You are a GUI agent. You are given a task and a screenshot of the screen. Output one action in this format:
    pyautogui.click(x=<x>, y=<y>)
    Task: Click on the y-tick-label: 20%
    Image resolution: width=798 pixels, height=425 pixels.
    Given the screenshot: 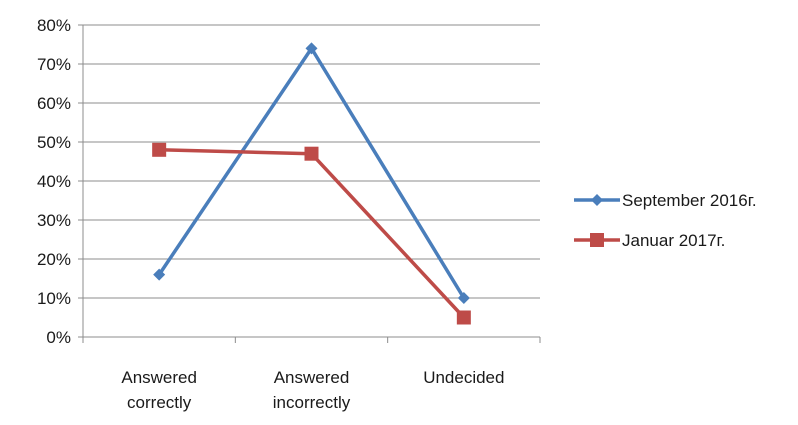 What is the action you would take?
    pyautogui.click(x=54, y=259)
    